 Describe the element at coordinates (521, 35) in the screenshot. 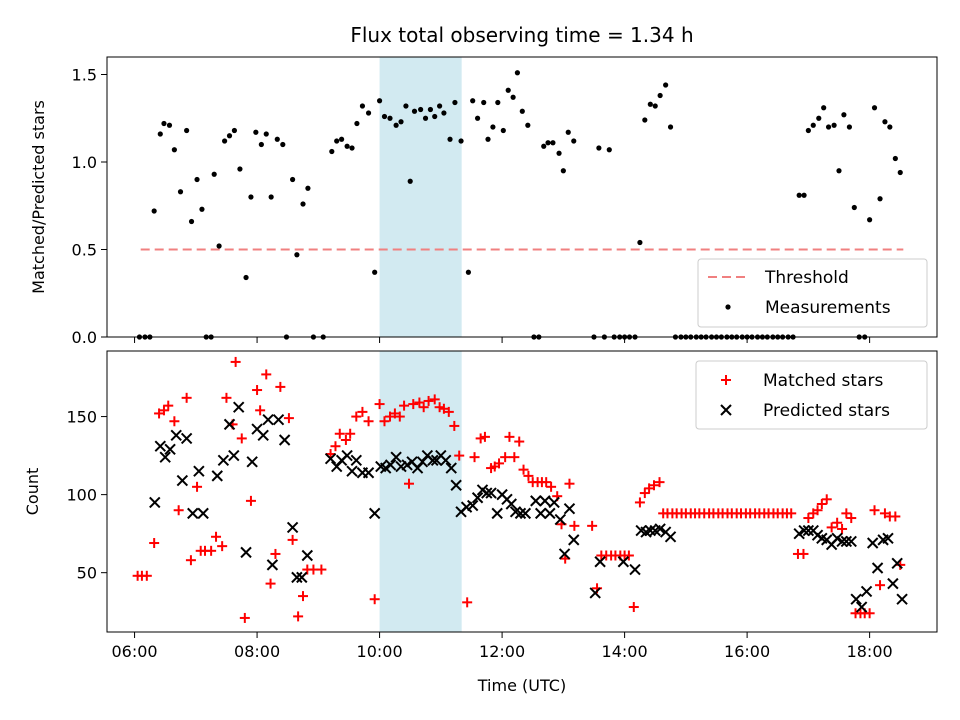

I see `chart-title: Flux total observing time = 1.34 h` at that location.